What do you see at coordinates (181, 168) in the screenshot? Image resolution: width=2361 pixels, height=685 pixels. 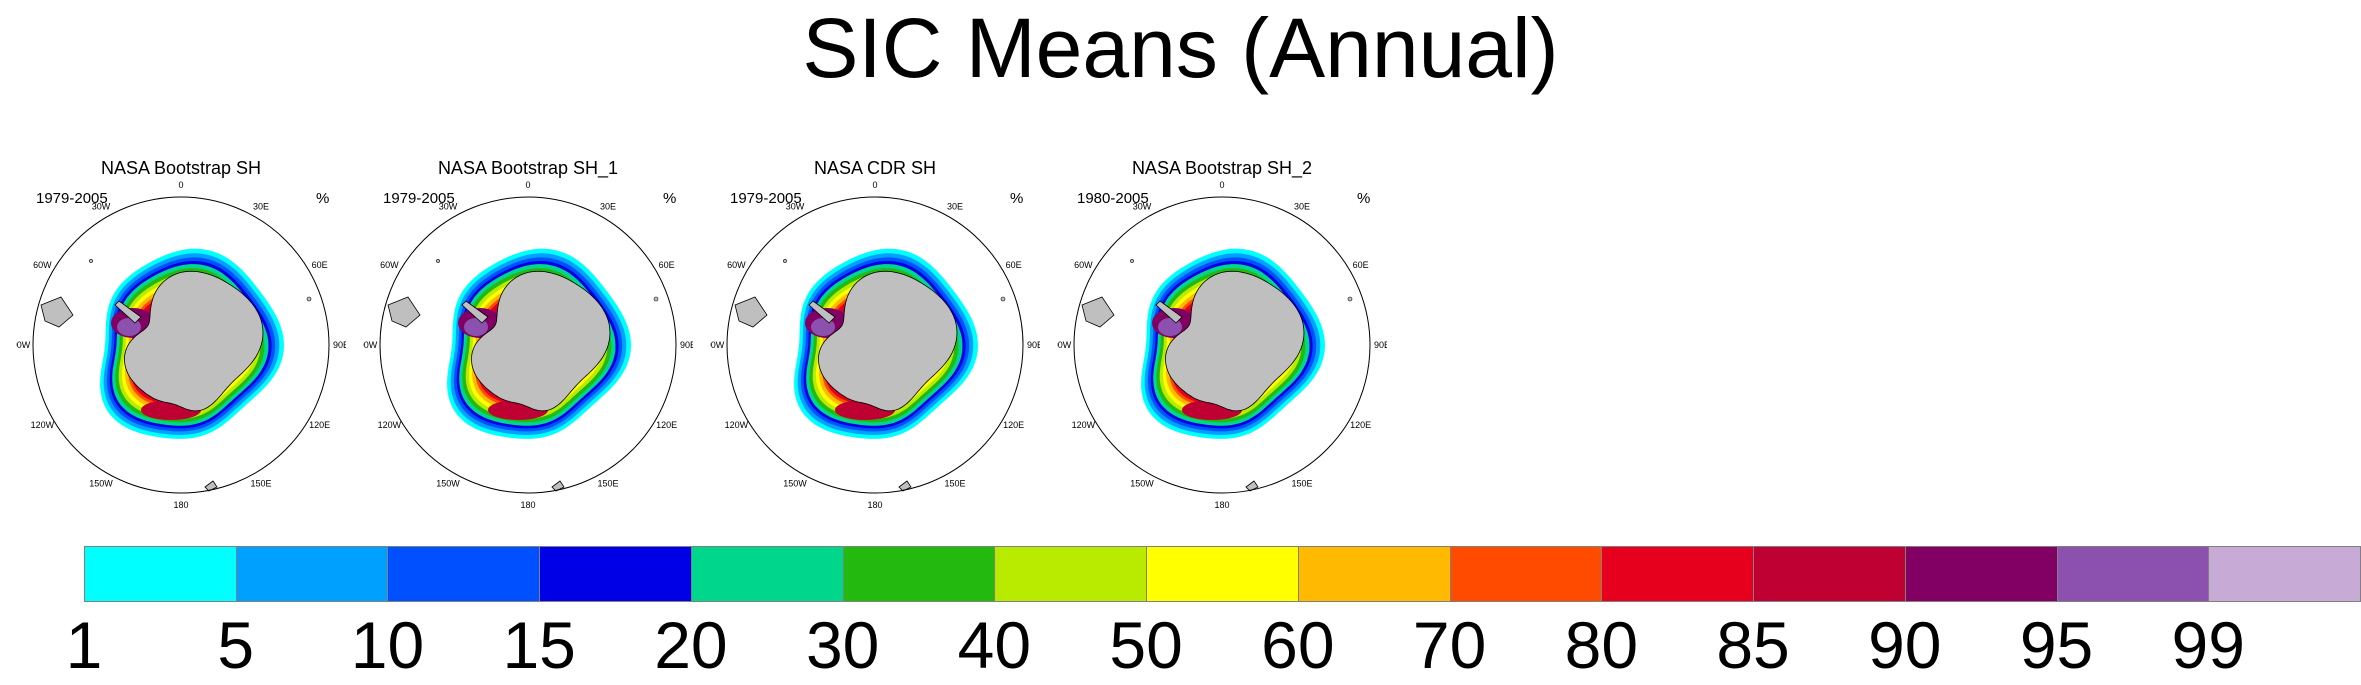 I see `panel-title: NASA Bootstrap SH` at bounding box center [181, 168].